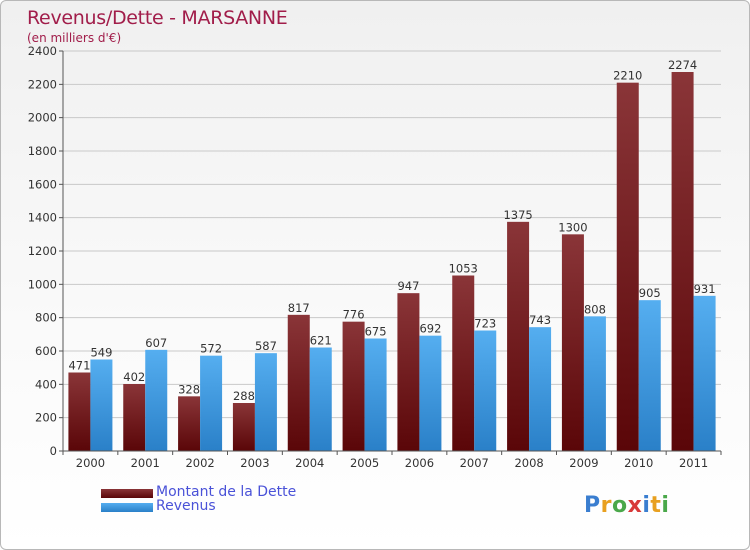  Describe the element at coordinates (650, 293) in the screenshot. I see `data-label-revenus: 905` at that location.